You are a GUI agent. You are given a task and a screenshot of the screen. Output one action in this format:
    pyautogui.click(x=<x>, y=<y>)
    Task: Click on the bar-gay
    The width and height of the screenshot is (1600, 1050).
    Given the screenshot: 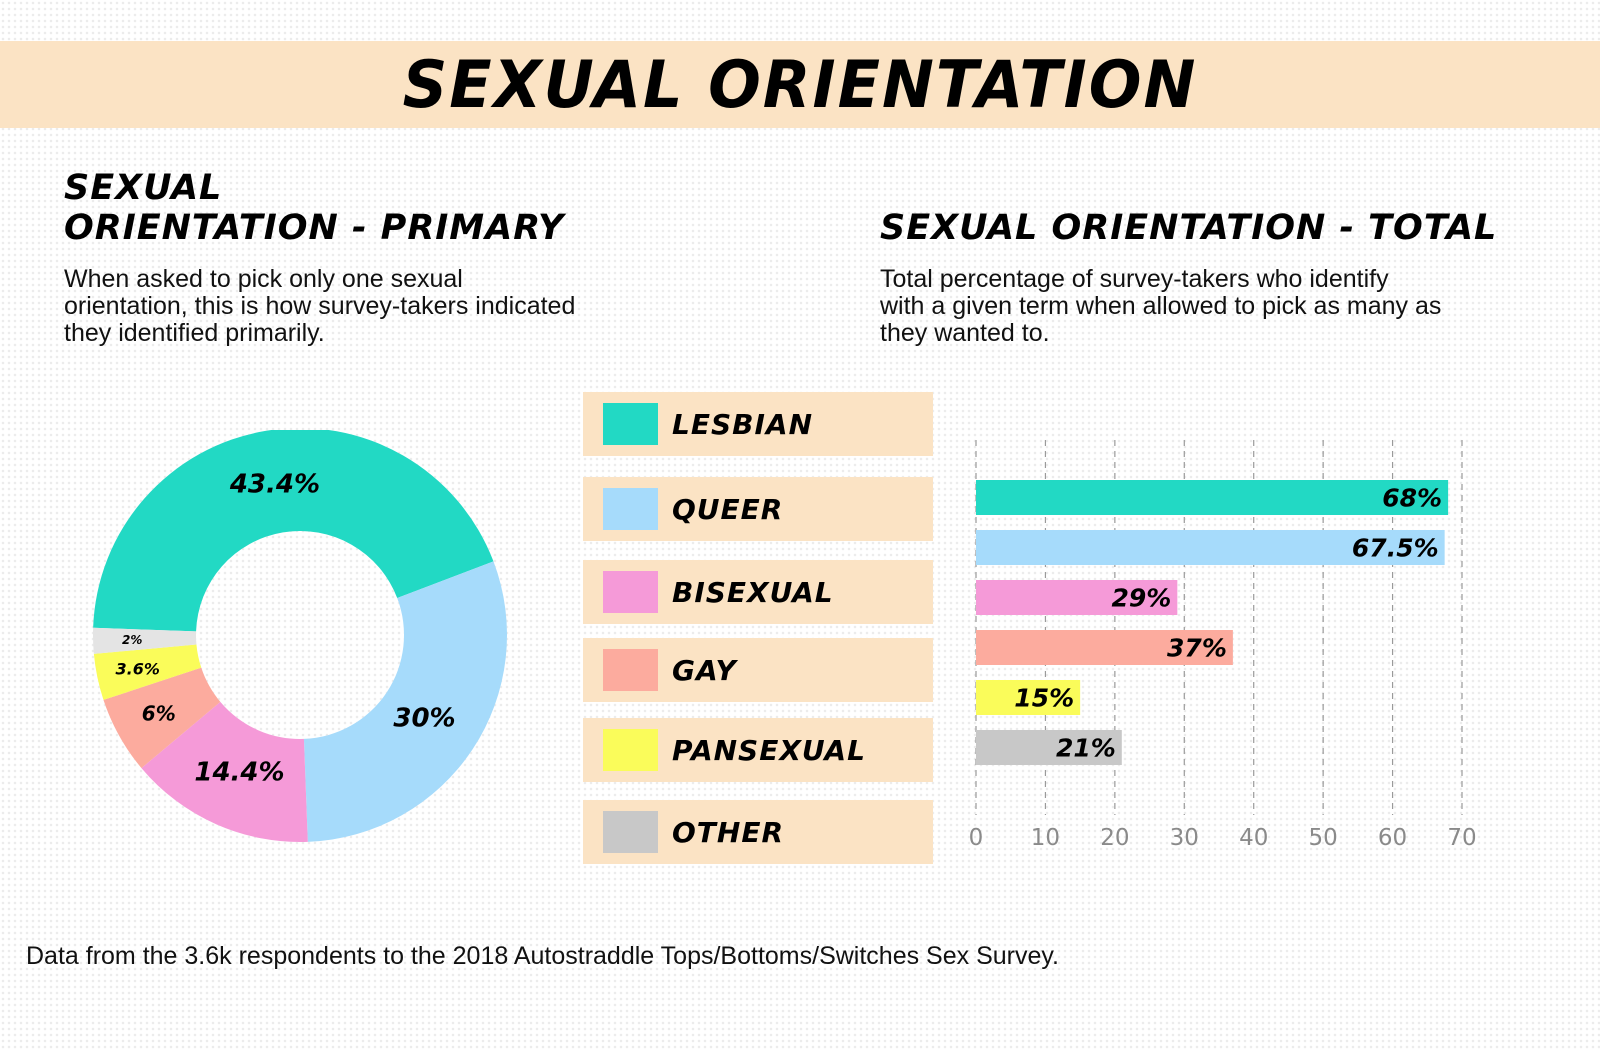 What is the action you would take?
    pyautogui.click(x=1104, y=647)
    